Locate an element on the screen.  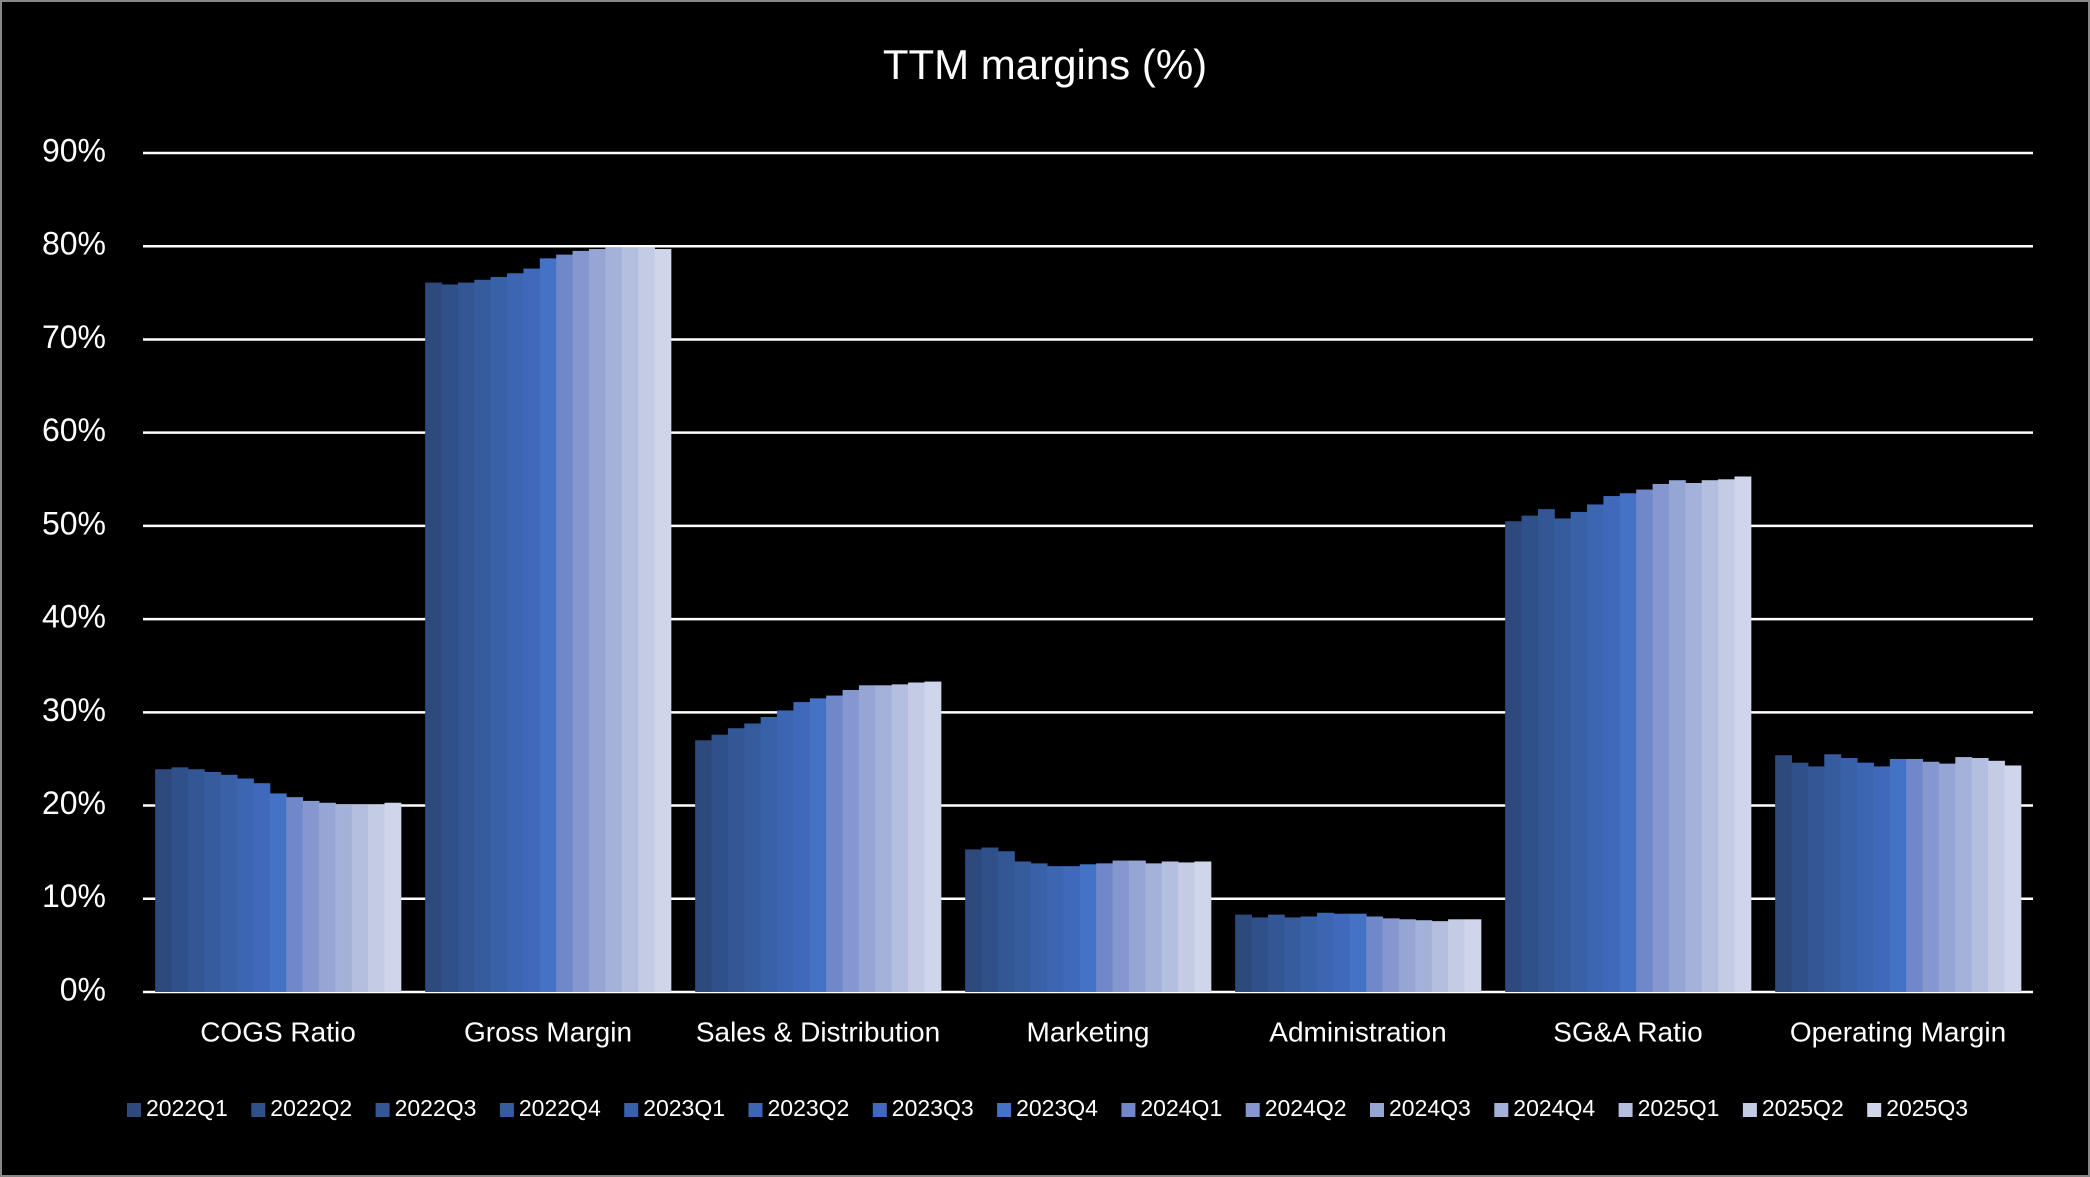
x-tick-label: COGS Ratio is located at coordinates (278, 1031).